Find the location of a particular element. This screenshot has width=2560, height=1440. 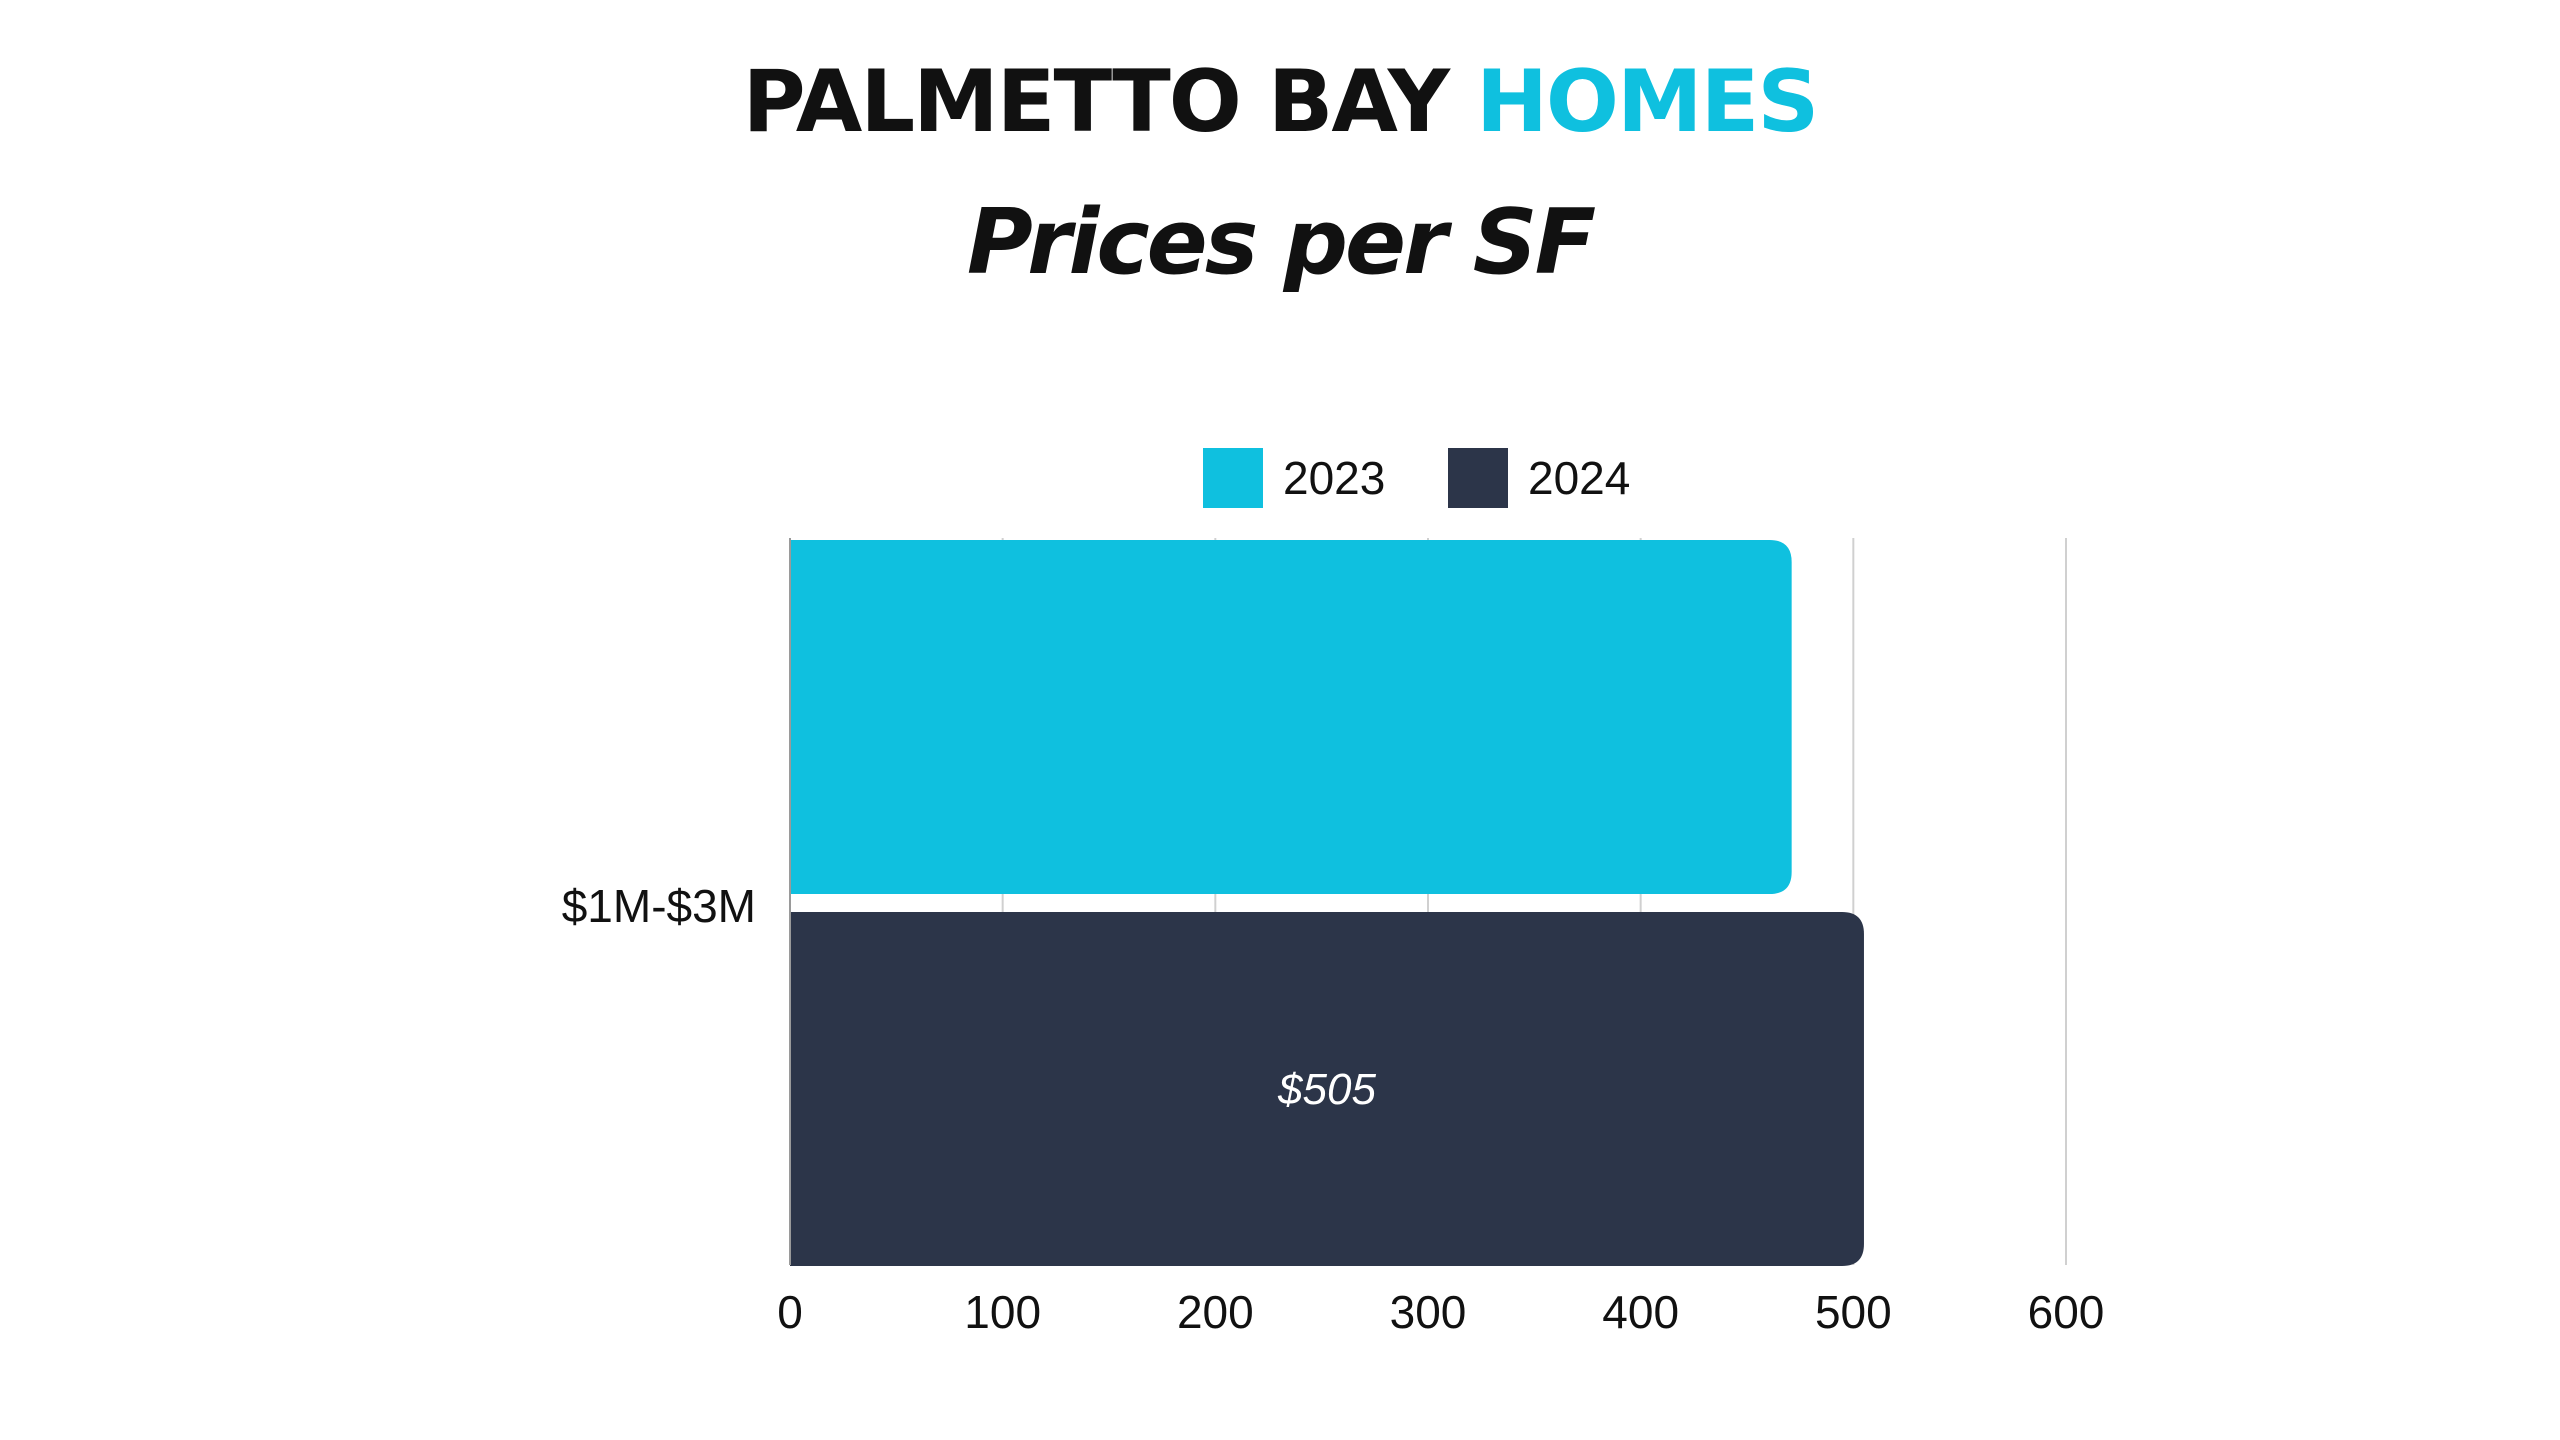

bar-2023 is located at coordinates (1291, 717).